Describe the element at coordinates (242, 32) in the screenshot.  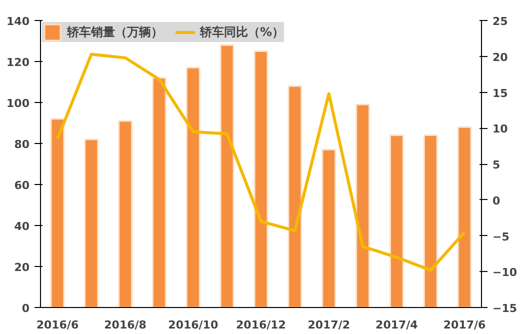
I see `legend-label: 轿车同比（%）` at that location.